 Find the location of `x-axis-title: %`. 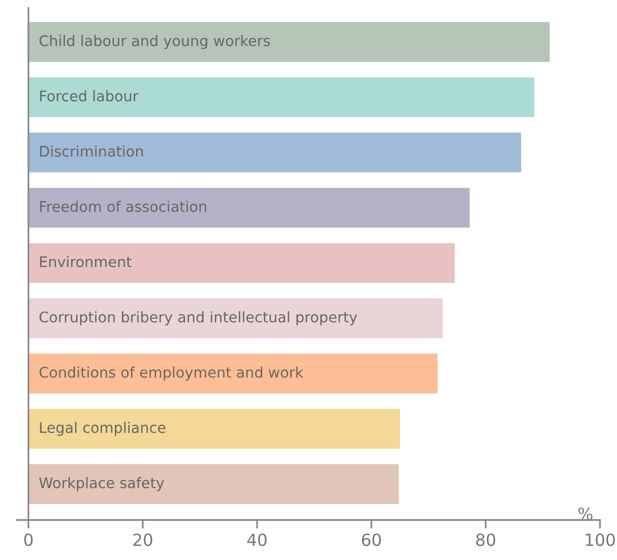

x-axis-title: % is located at coordinates (585, 513).